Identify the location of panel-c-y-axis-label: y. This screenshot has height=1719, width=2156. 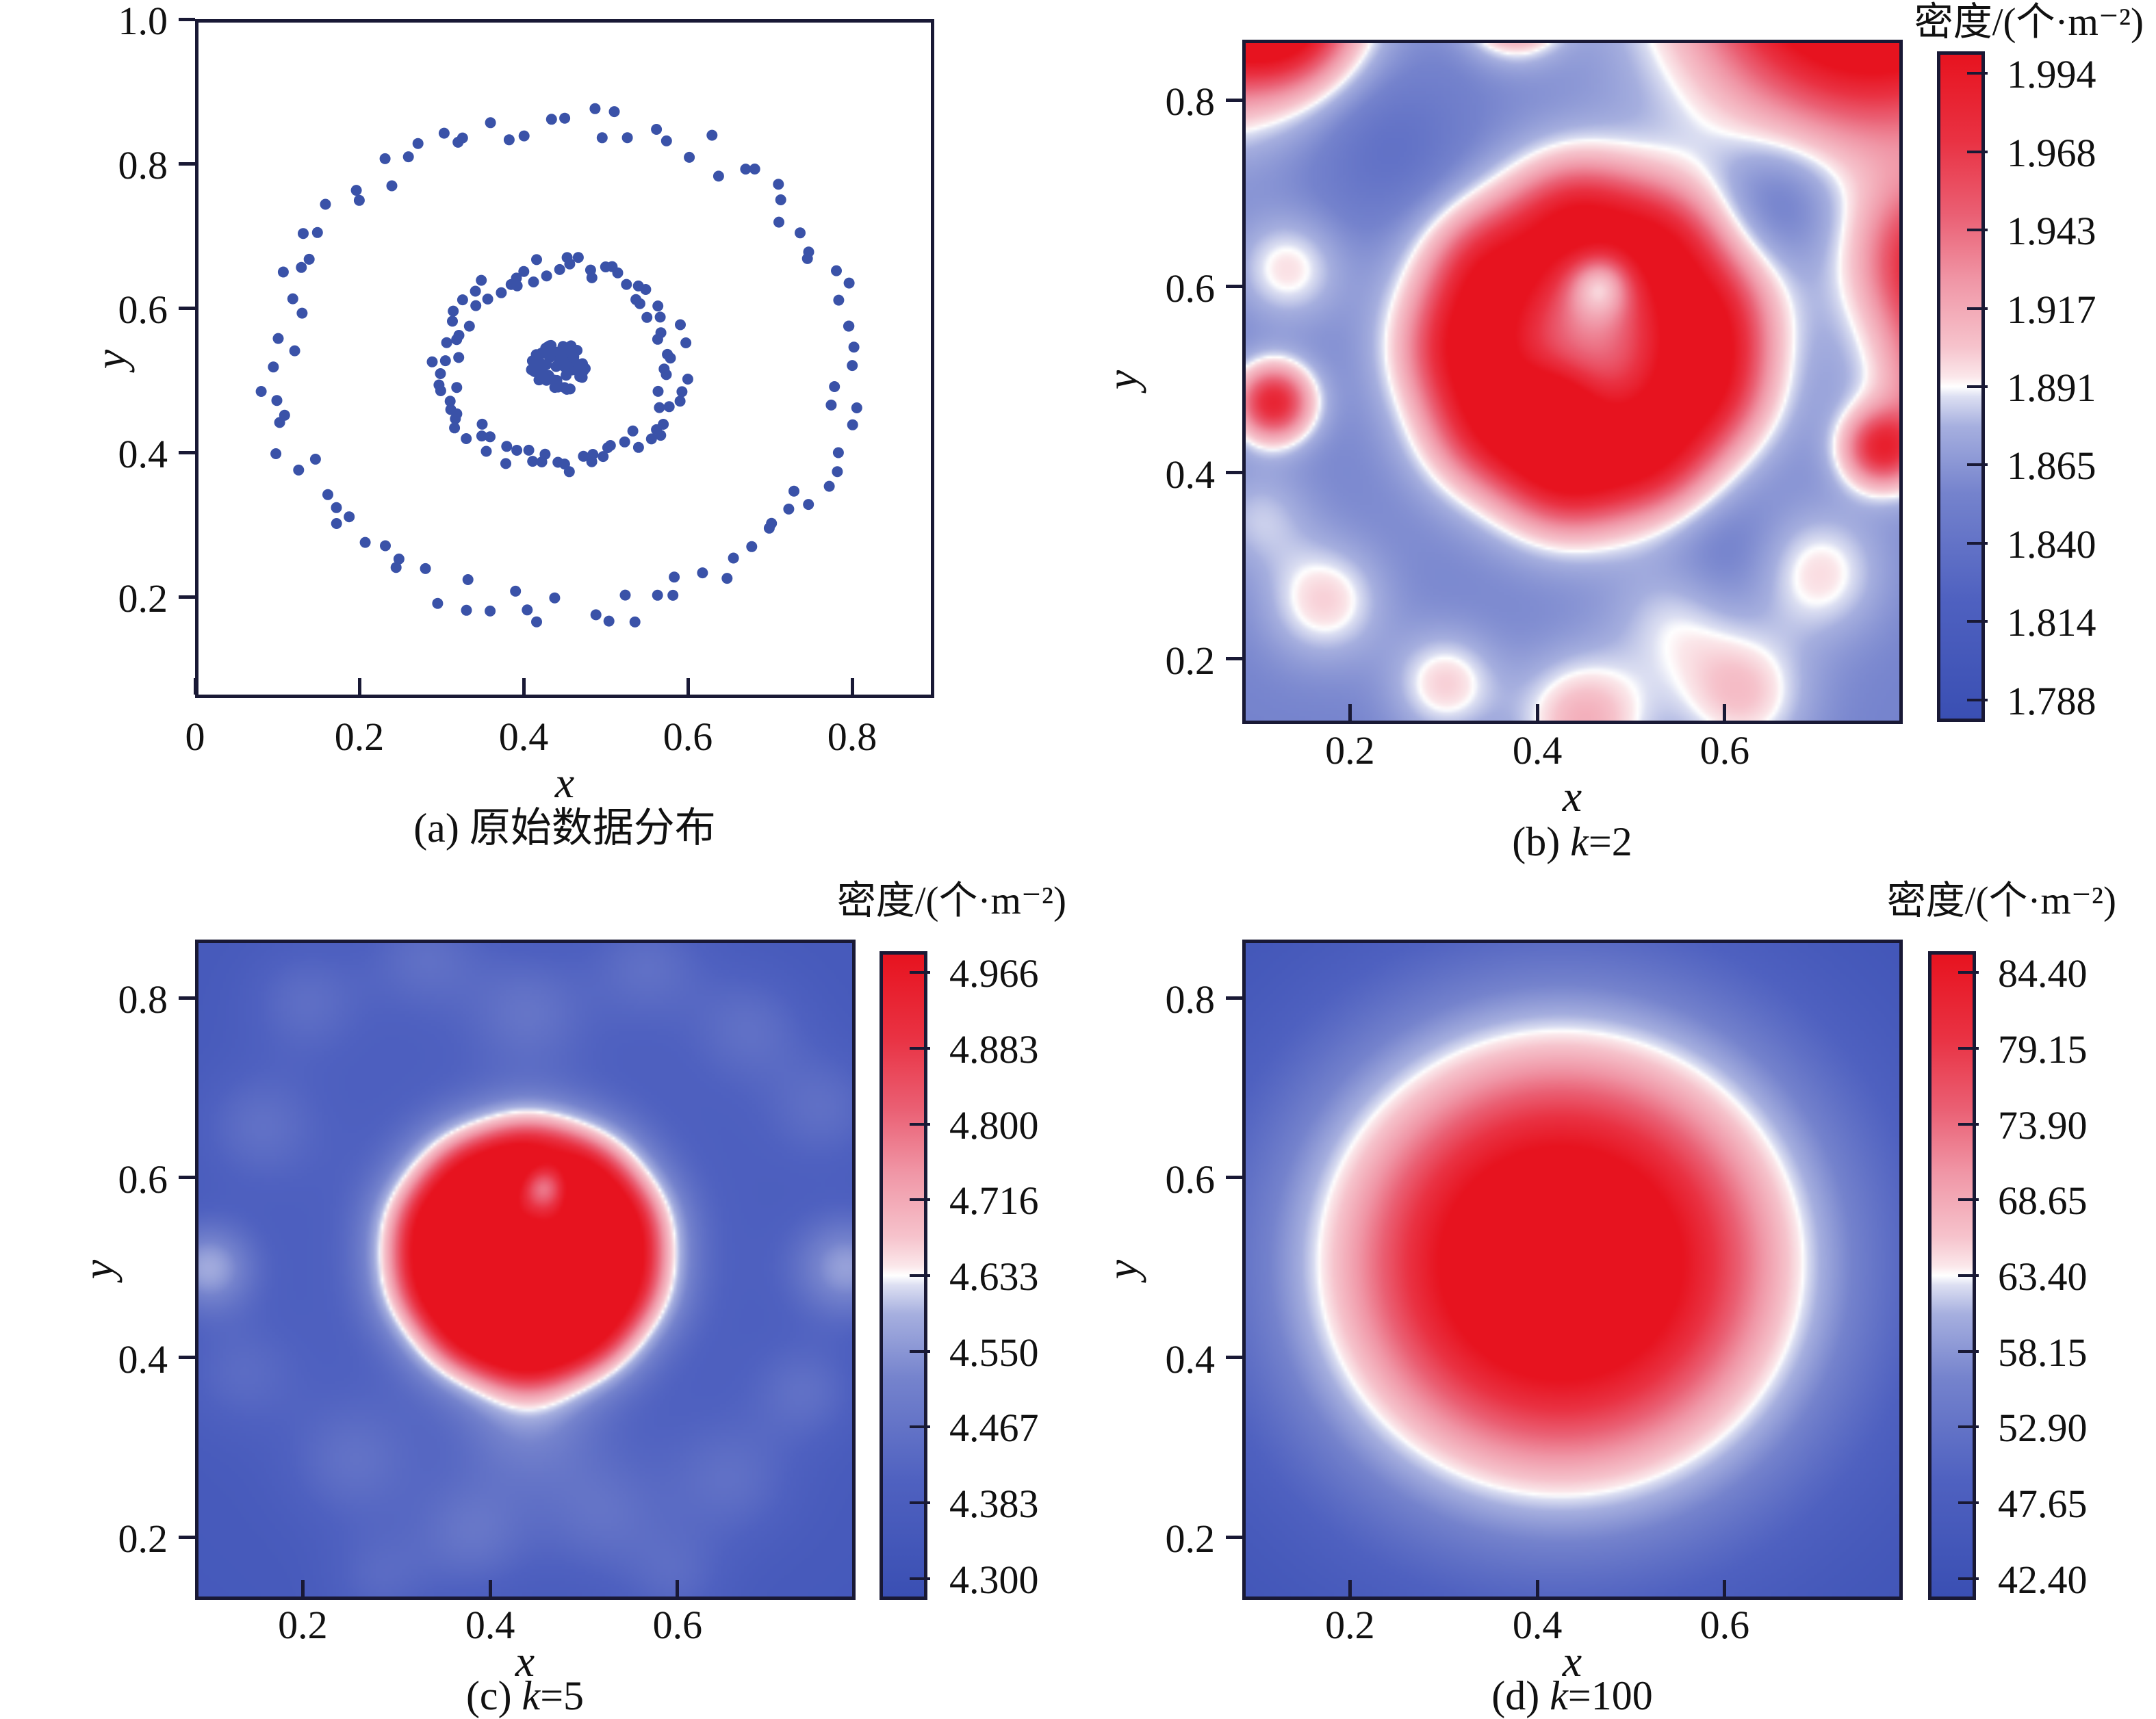
(98, 1269).